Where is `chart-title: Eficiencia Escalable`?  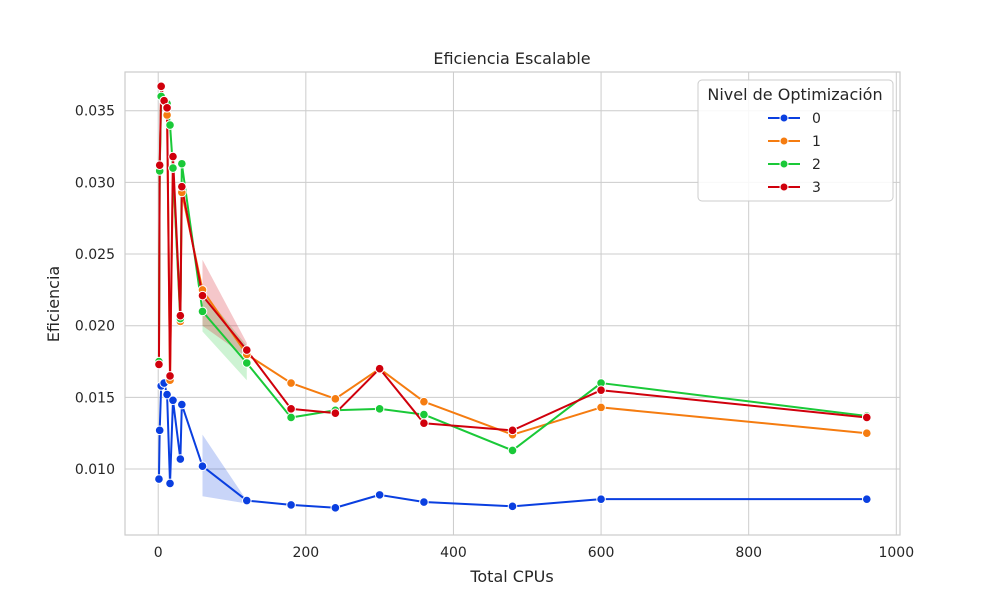
chart-title: Eficiencia Escalable is located at coordinates (511, 58).